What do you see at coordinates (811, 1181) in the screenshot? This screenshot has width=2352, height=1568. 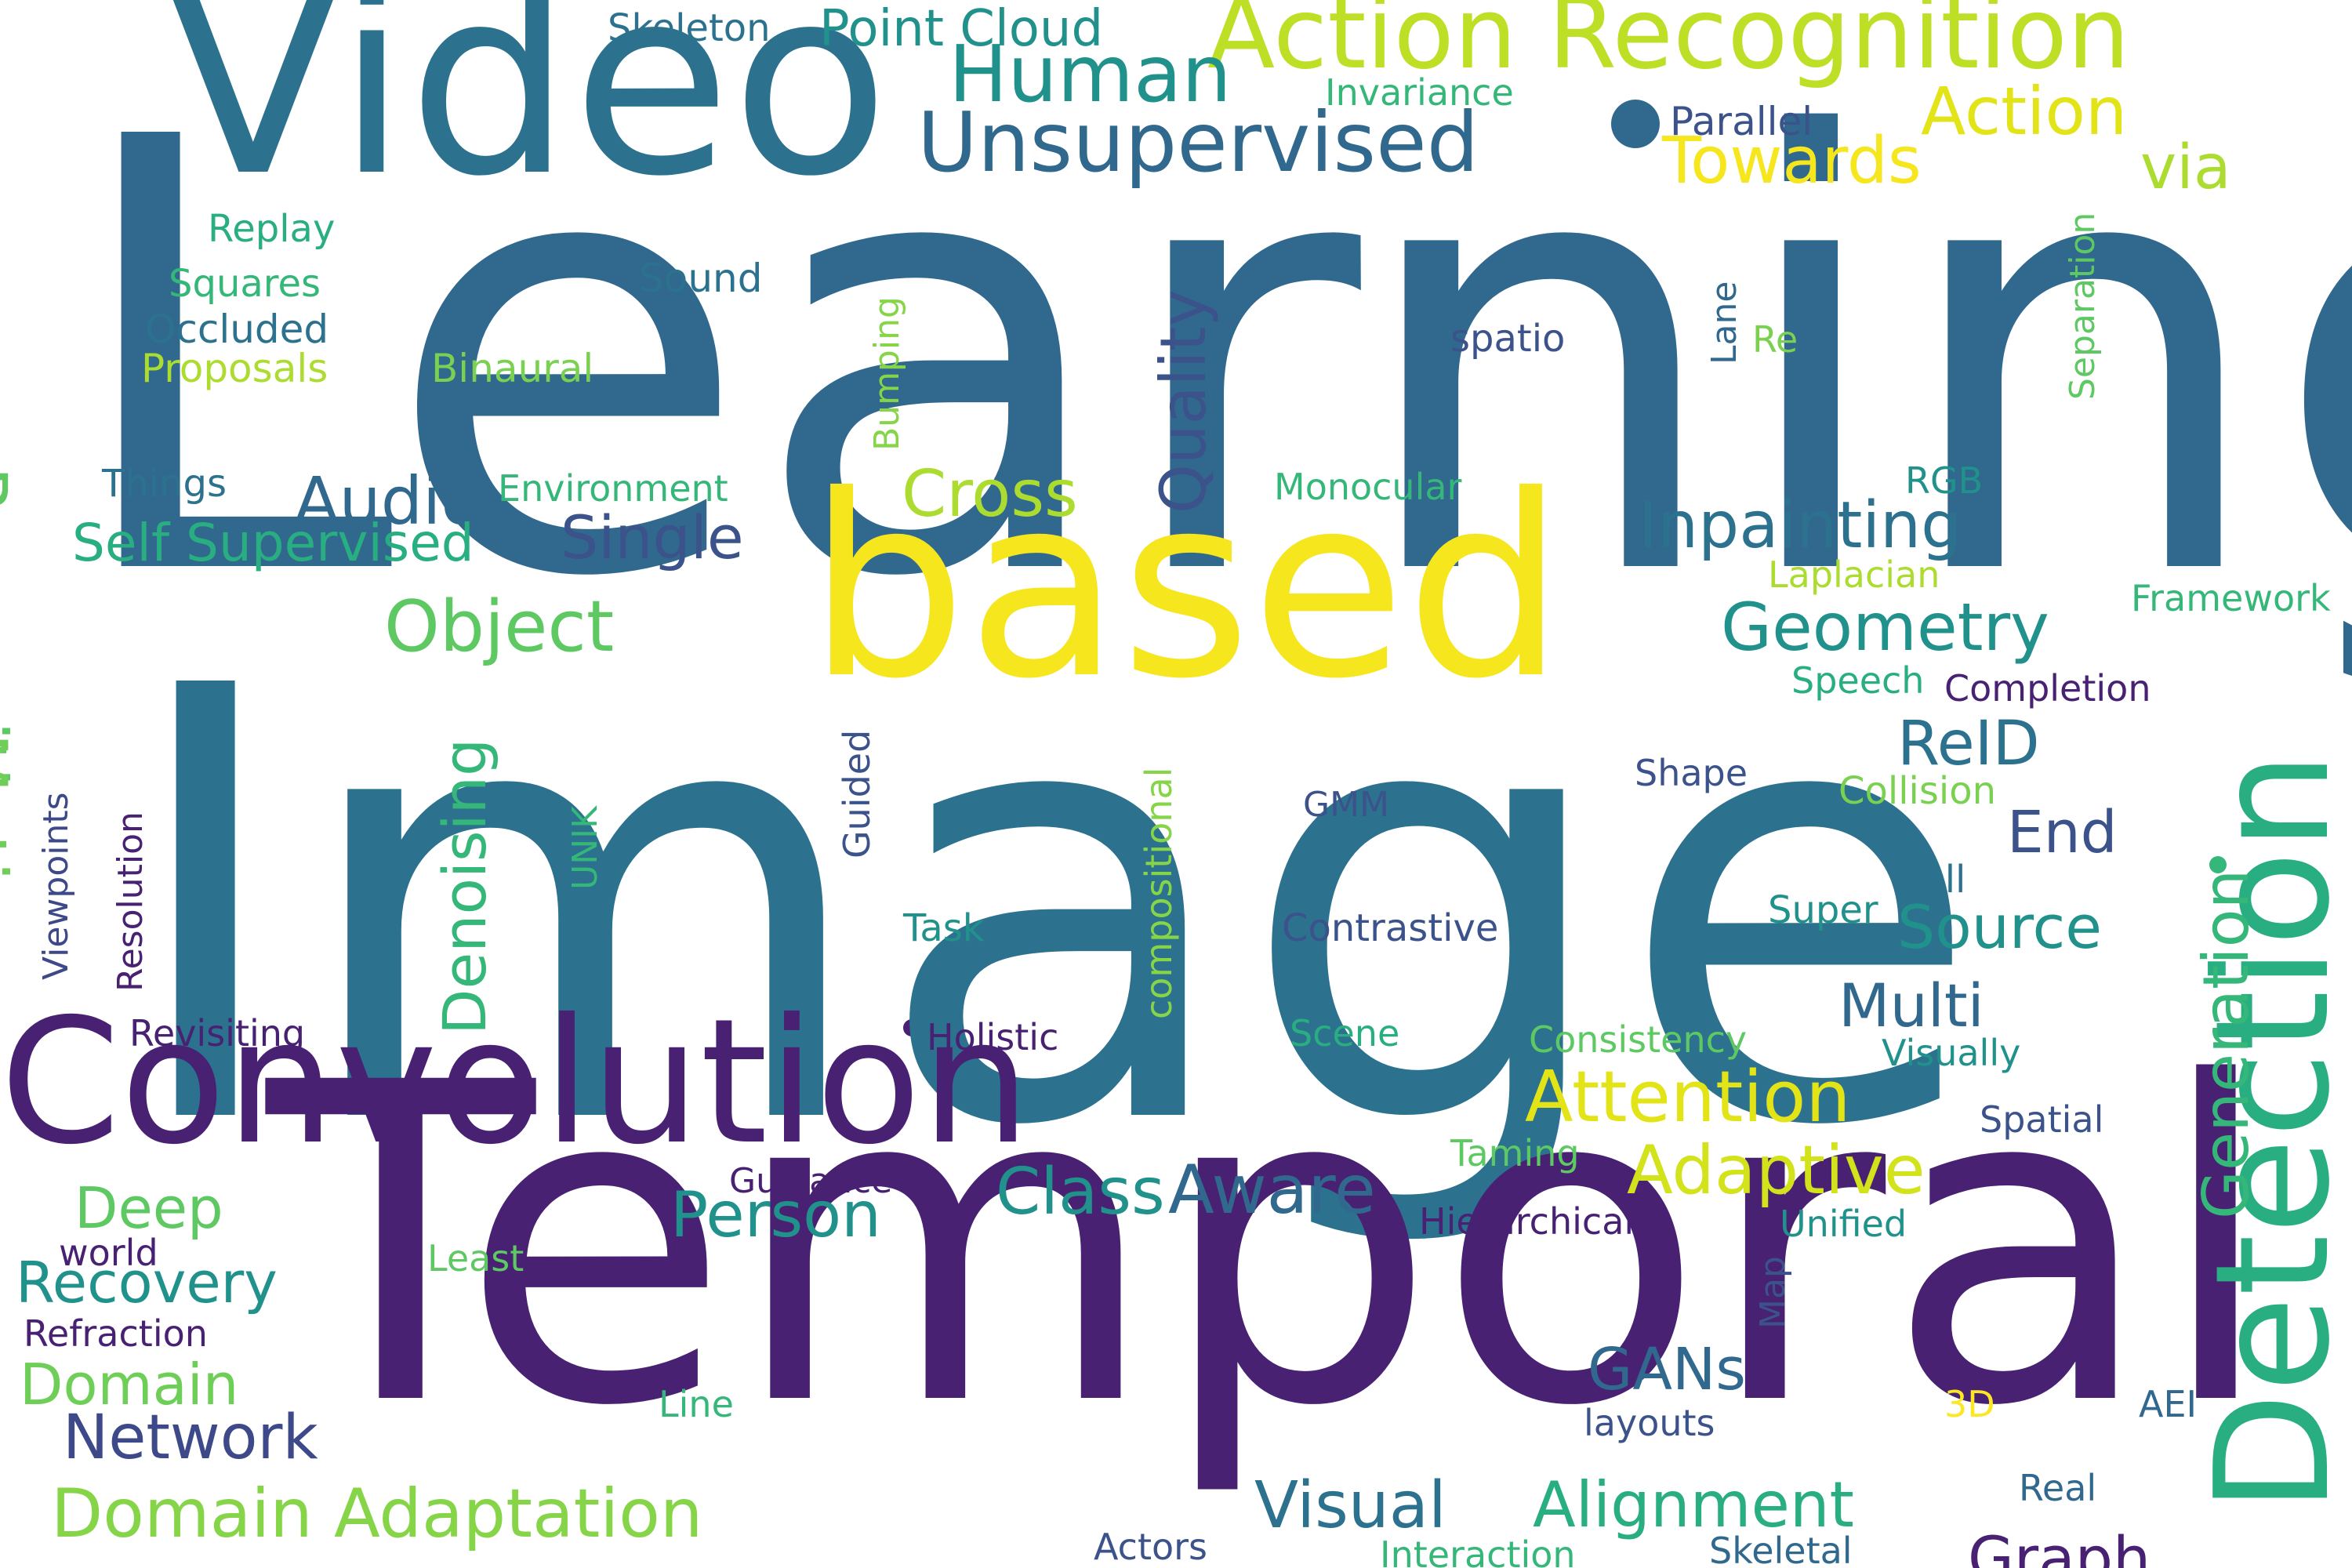 I see `word-guidance: Guidance` at bounding box center [811, 1181].